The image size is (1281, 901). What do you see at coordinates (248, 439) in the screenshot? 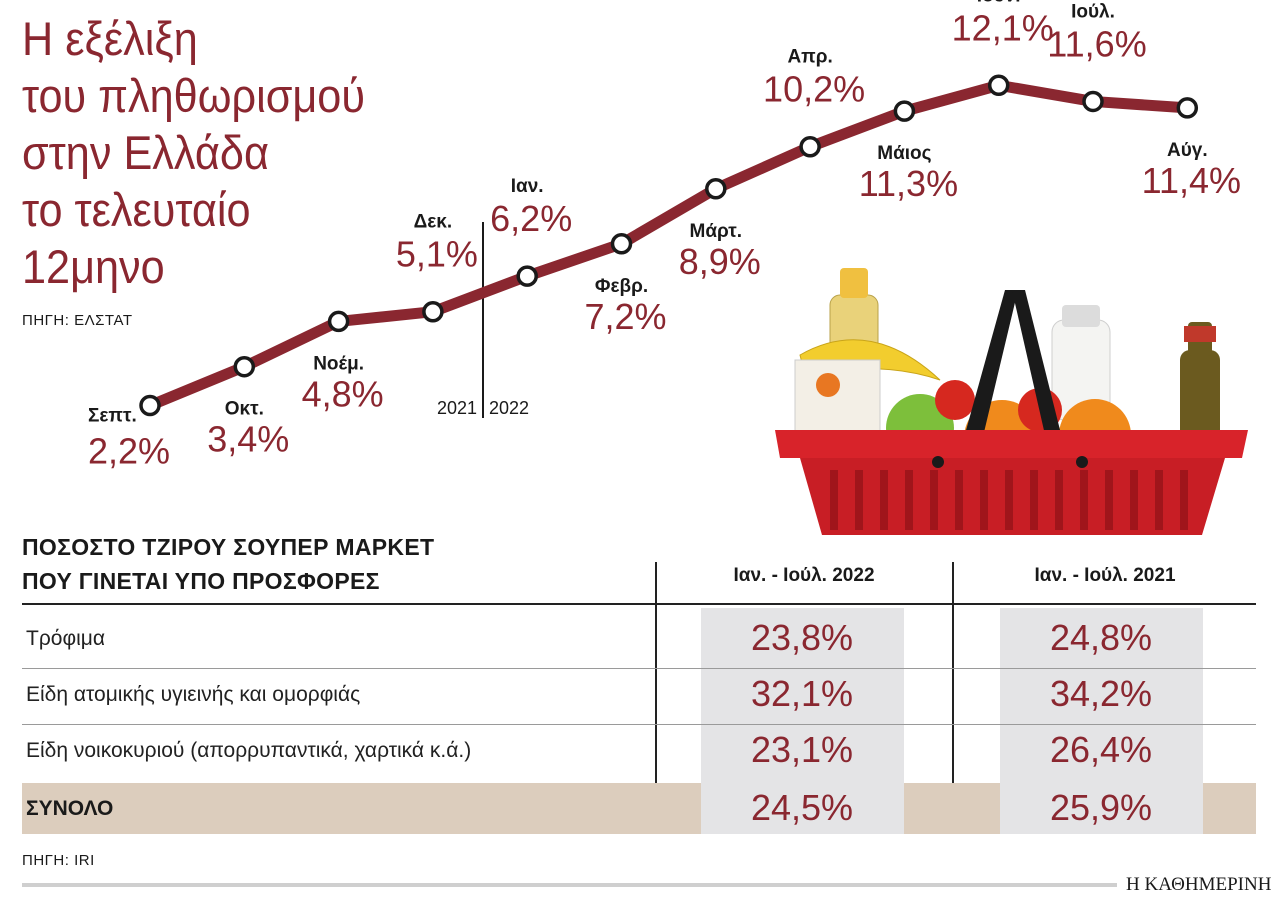
I see `value-label: 3,4%` at bounding box center [248, 439].